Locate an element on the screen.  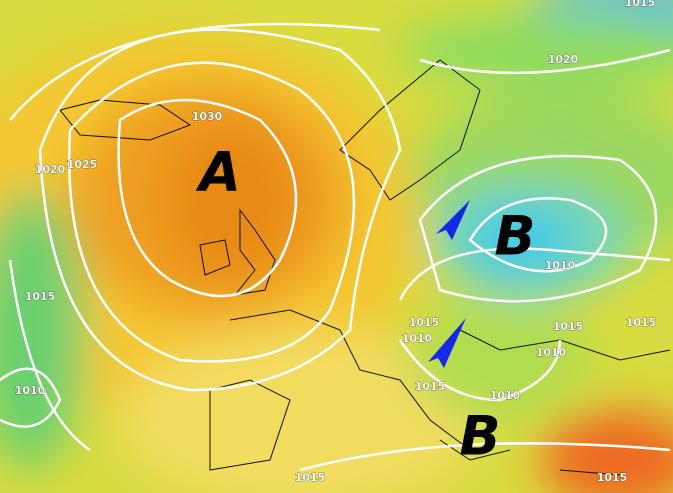
movement-arrows is located at coordinates (449, 284).